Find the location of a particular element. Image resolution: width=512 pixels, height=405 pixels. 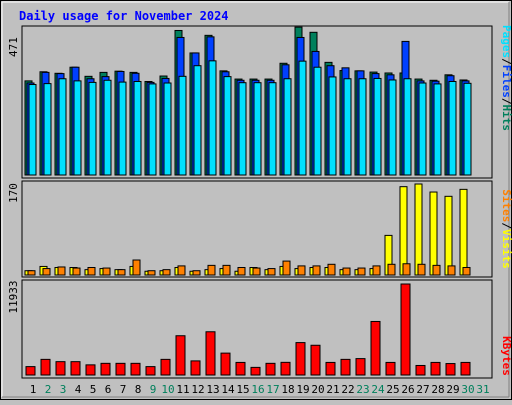

x-tick-label: 13 is located at coordinates (212, 389).